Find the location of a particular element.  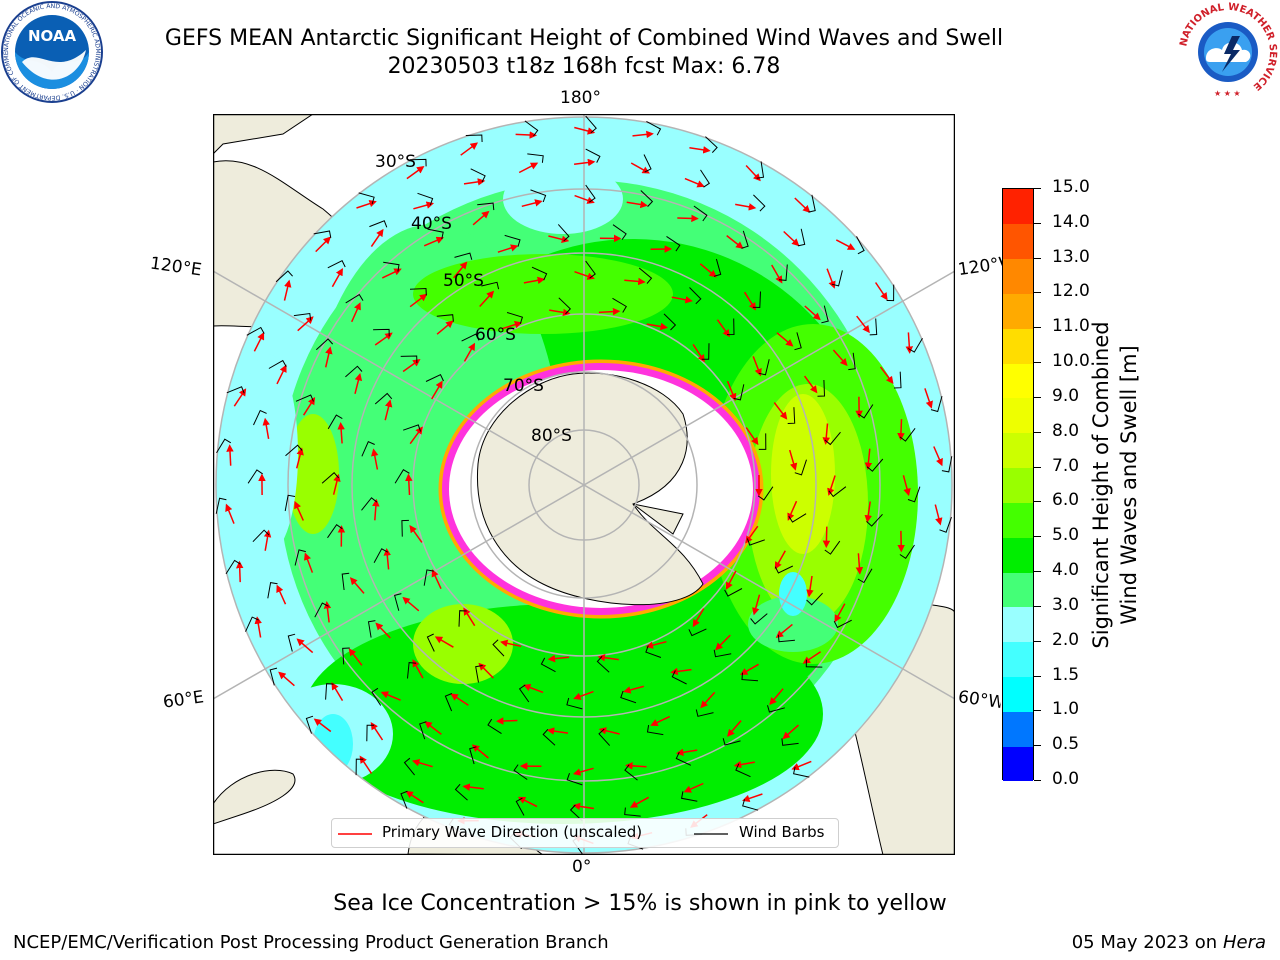

wind-barbs-legend-label: Wind Barbs is located at coordinates (782, 832).